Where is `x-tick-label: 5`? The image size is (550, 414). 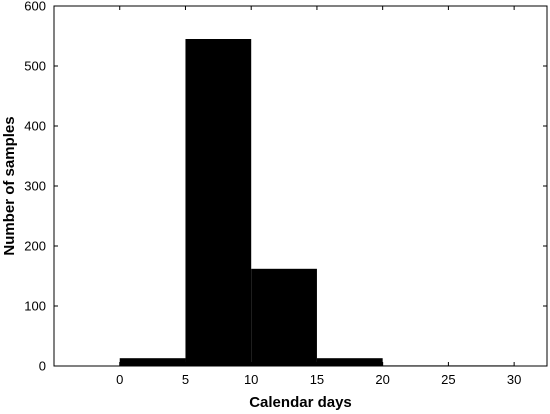 x-tick-label: 5 is located at coordinates (185, 379).